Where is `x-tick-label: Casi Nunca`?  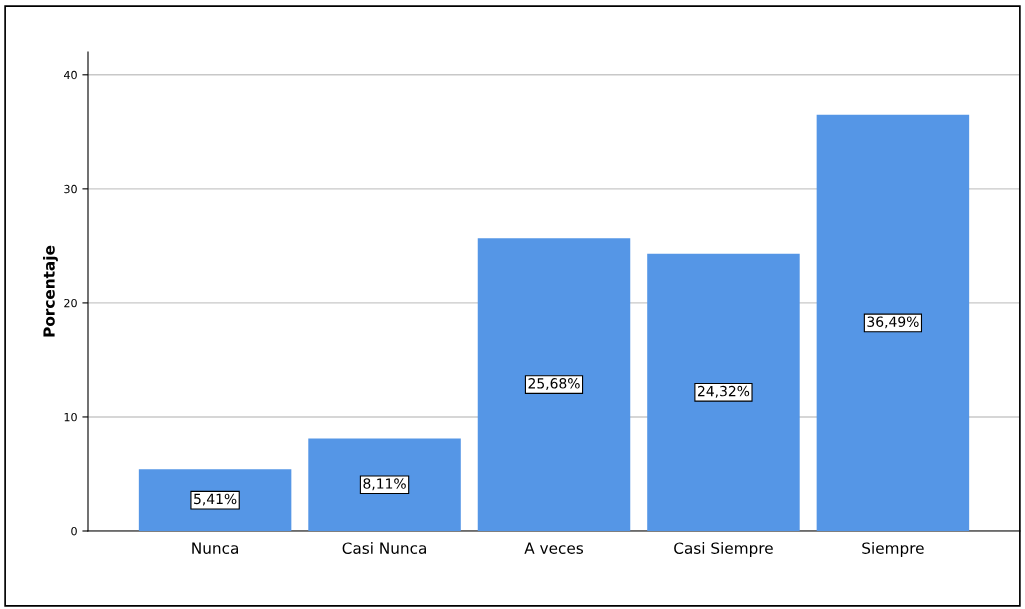
x-tick-label: Casi Nunca is located at coordinates (384, 548).